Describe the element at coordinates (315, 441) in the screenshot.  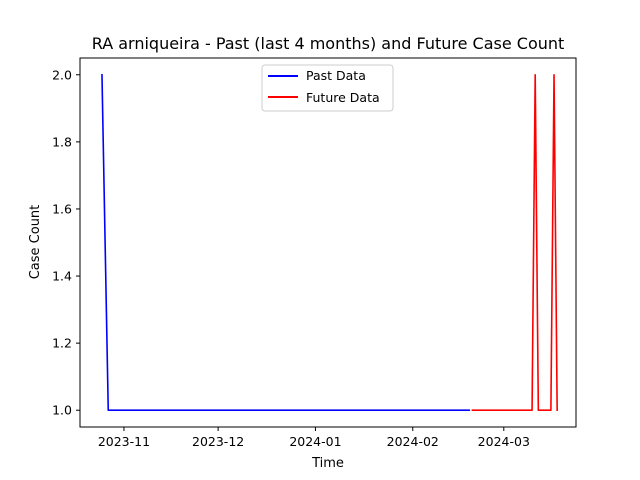
I see `x-tick-label: 2024-01` at that location.